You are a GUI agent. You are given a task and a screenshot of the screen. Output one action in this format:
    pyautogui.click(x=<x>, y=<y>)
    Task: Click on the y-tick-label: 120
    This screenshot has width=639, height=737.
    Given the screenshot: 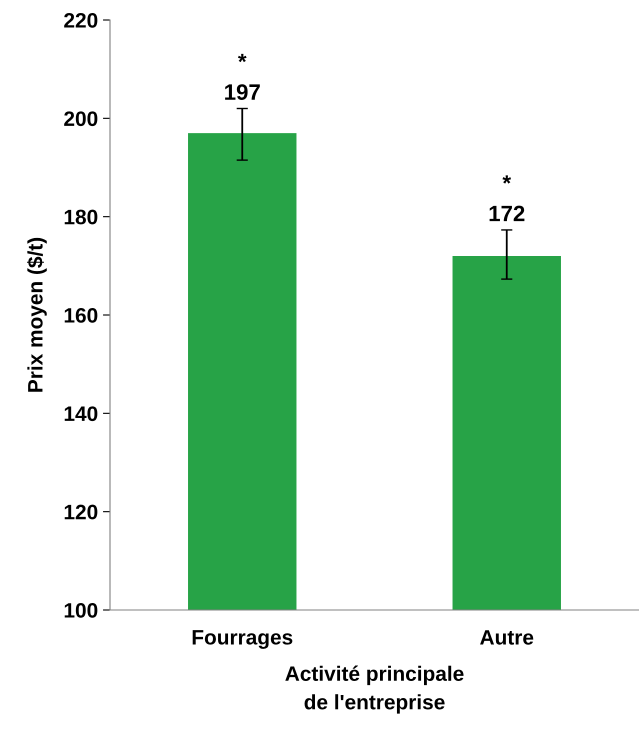 What is the action you would take?
    pyautogui.click(x=81, y=512)
    